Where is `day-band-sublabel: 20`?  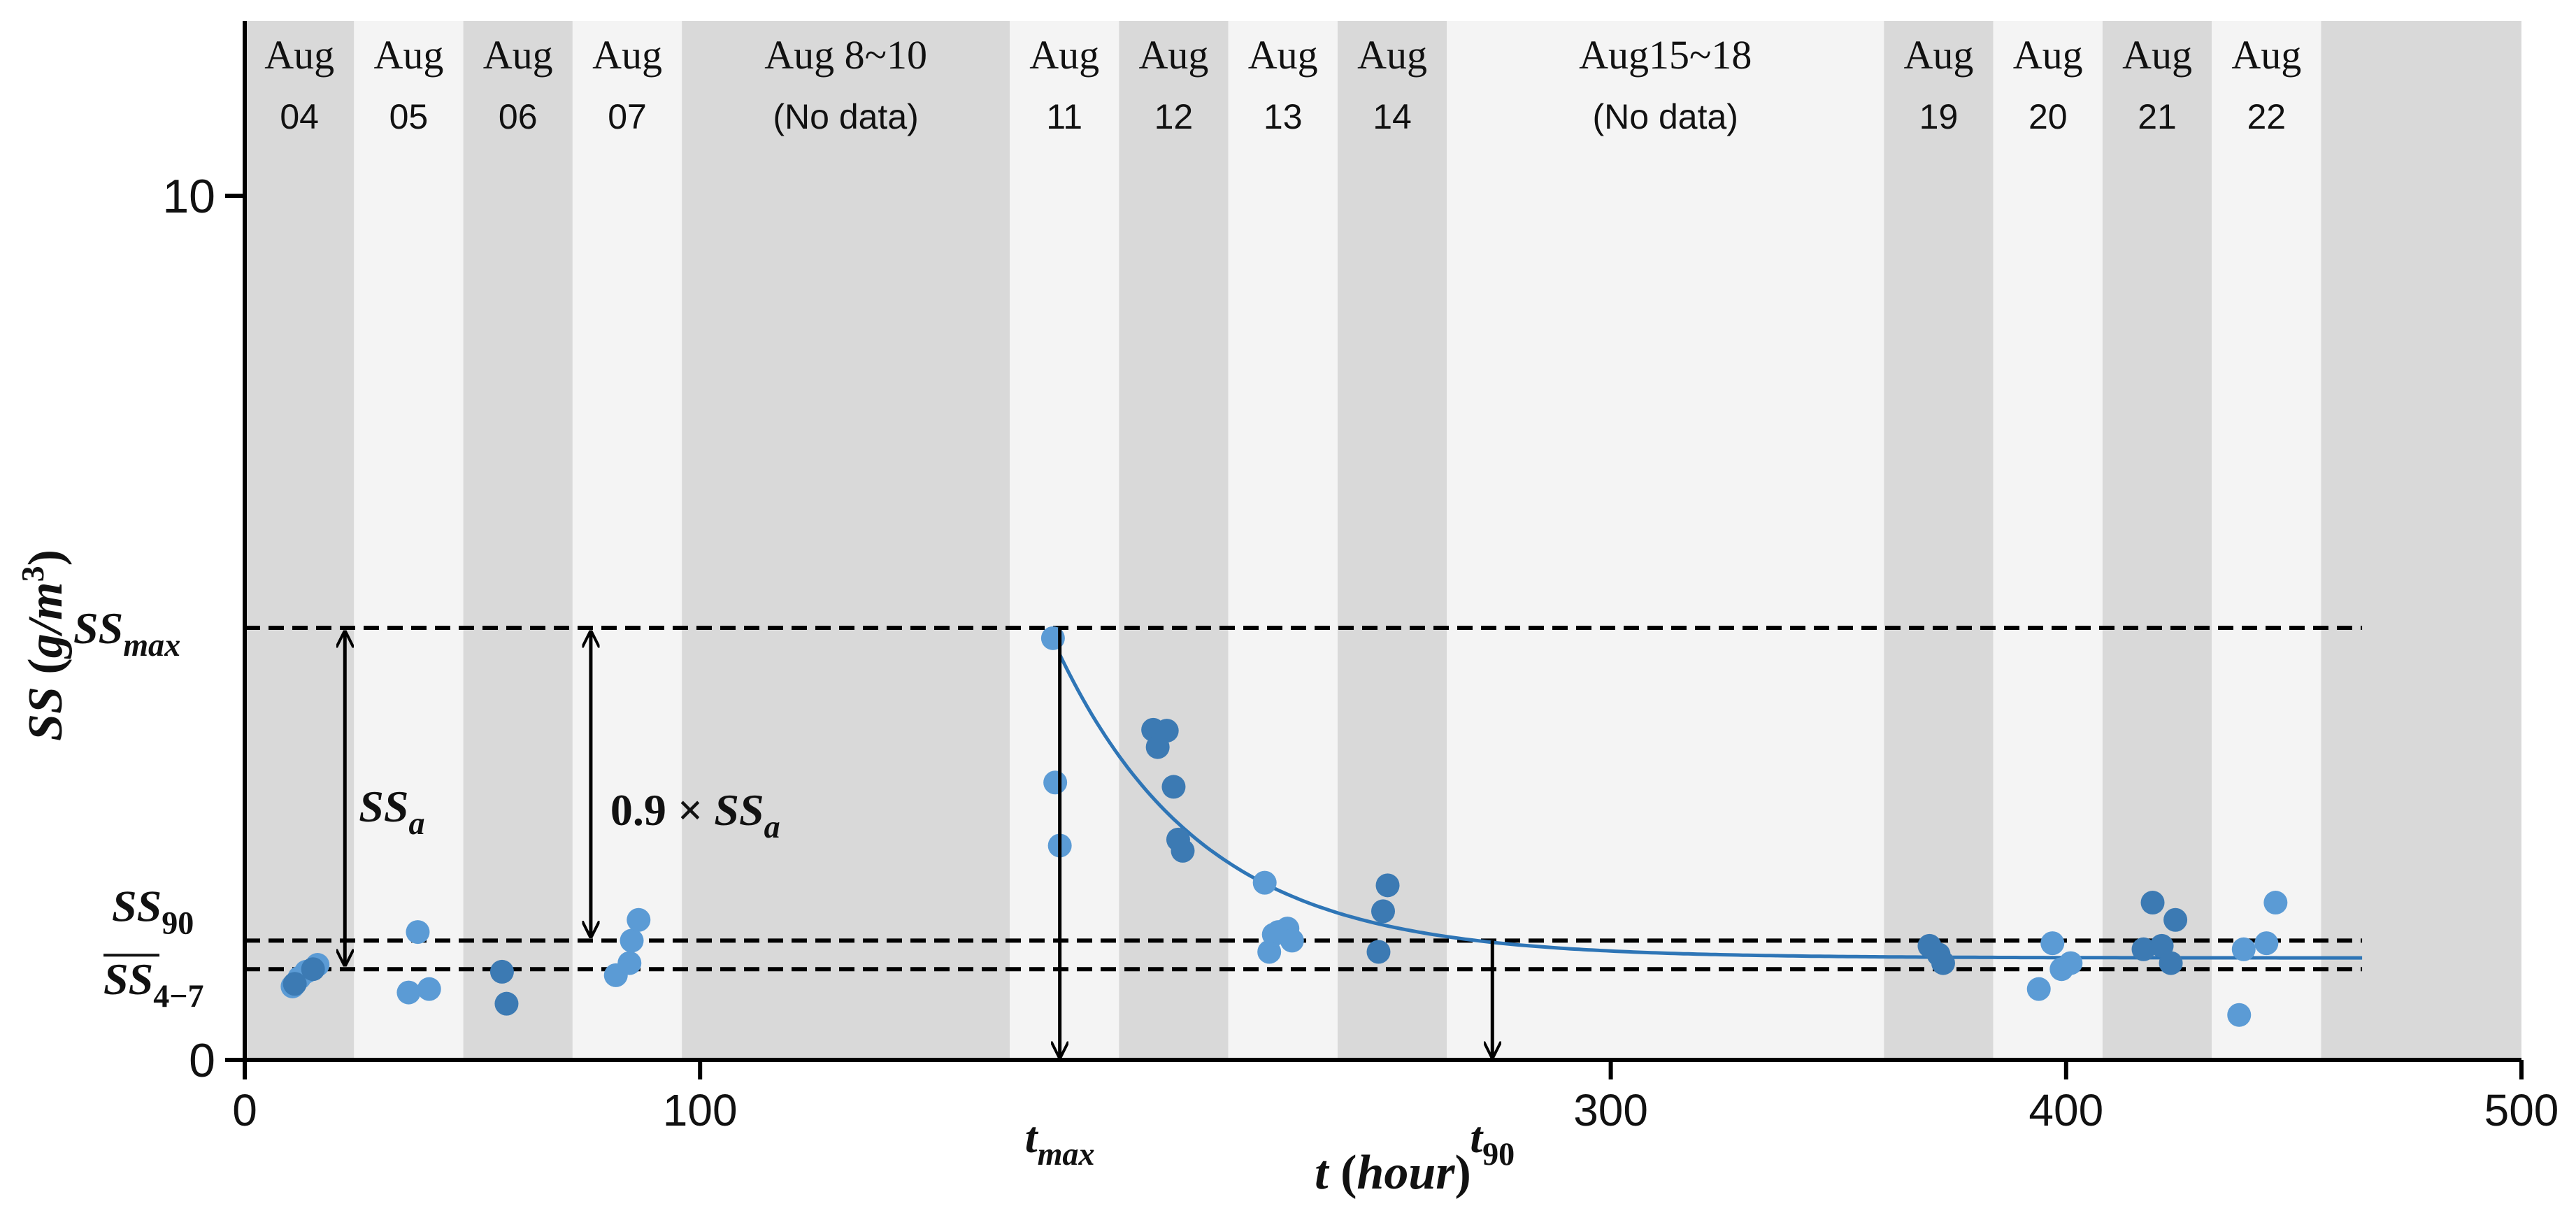 day-band-sublabel: 20 is located at coordinates (2048, 116).